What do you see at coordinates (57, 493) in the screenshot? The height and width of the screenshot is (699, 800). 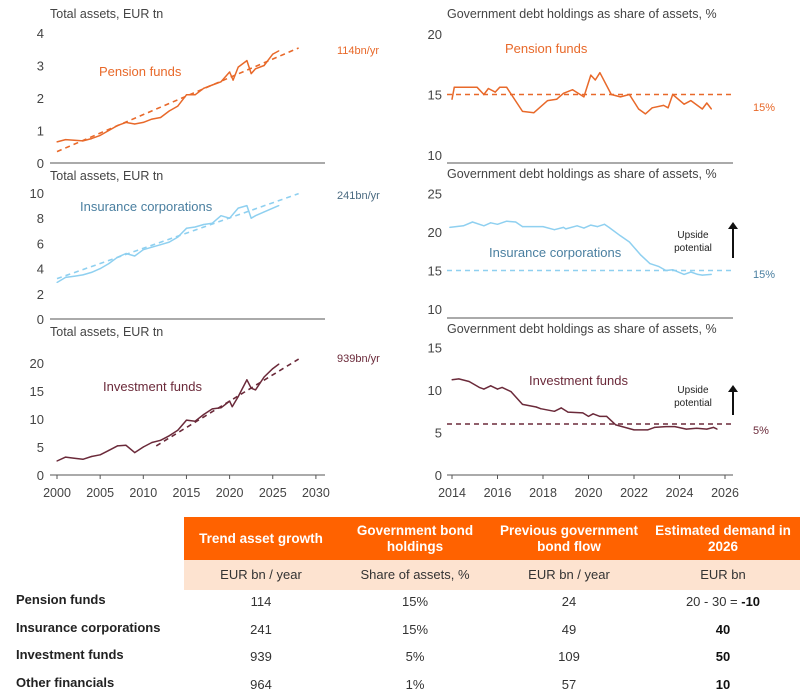 I see `x-tick-label: 2000` at bounding box center [57, 493].